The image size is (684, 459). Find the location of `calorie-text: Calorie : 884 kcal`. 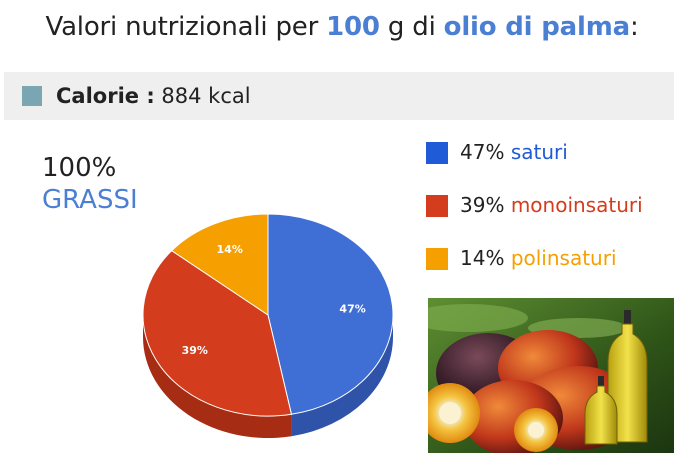

calorie-text: Calorie : 884 kcal is located at coordinates (153, 96).